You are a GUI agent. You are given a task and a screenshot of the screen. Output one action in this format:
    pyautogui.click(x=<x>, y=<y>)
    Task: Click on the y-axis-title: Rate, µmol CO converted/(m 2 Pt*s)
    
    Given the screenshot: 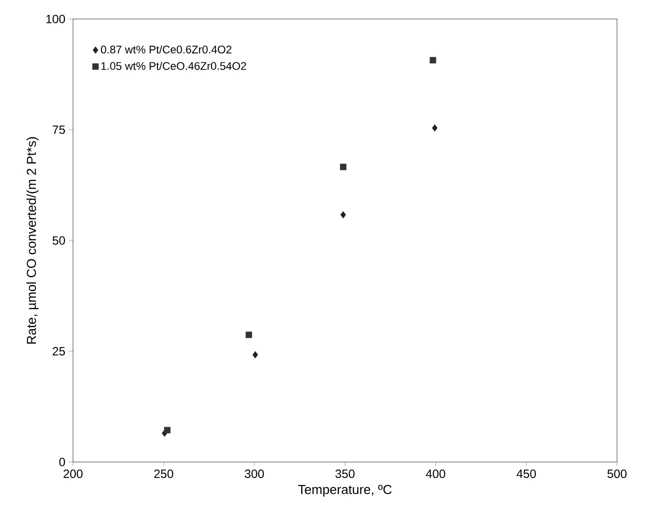 What is the action you would take?
    pyautogui.click(x=32, y=240)
    